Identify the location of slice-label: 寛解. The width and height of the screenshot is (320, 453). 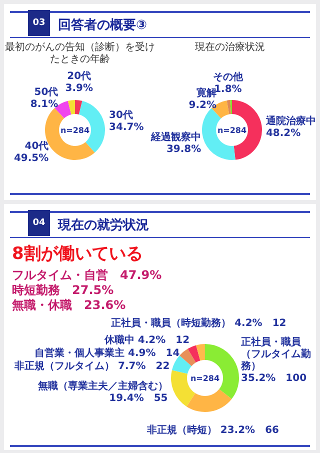
(205, 94).